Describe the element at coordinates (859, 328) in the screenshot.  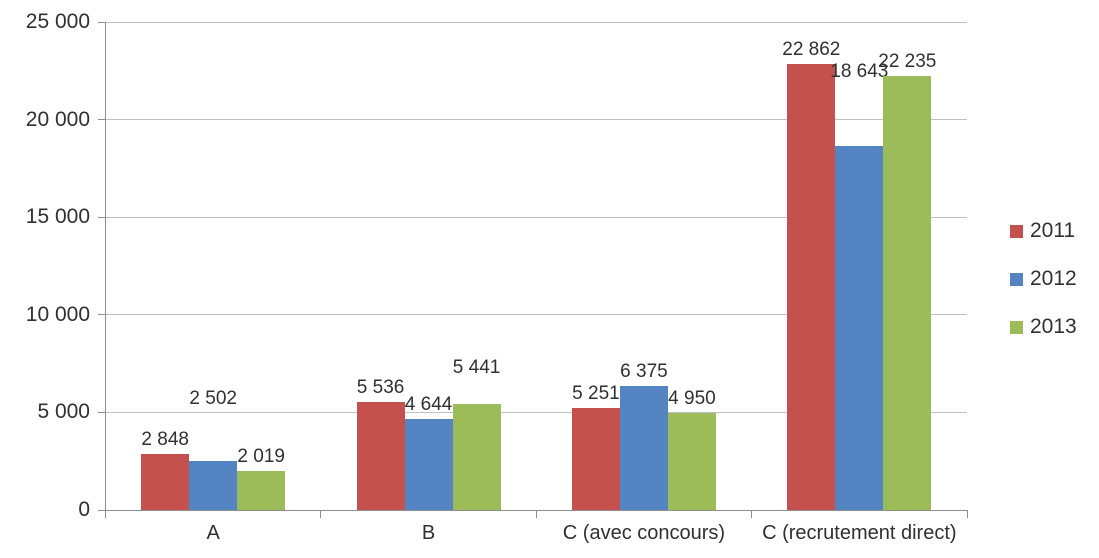
I see `bar-2012-c-recrutement-direct` at that location.